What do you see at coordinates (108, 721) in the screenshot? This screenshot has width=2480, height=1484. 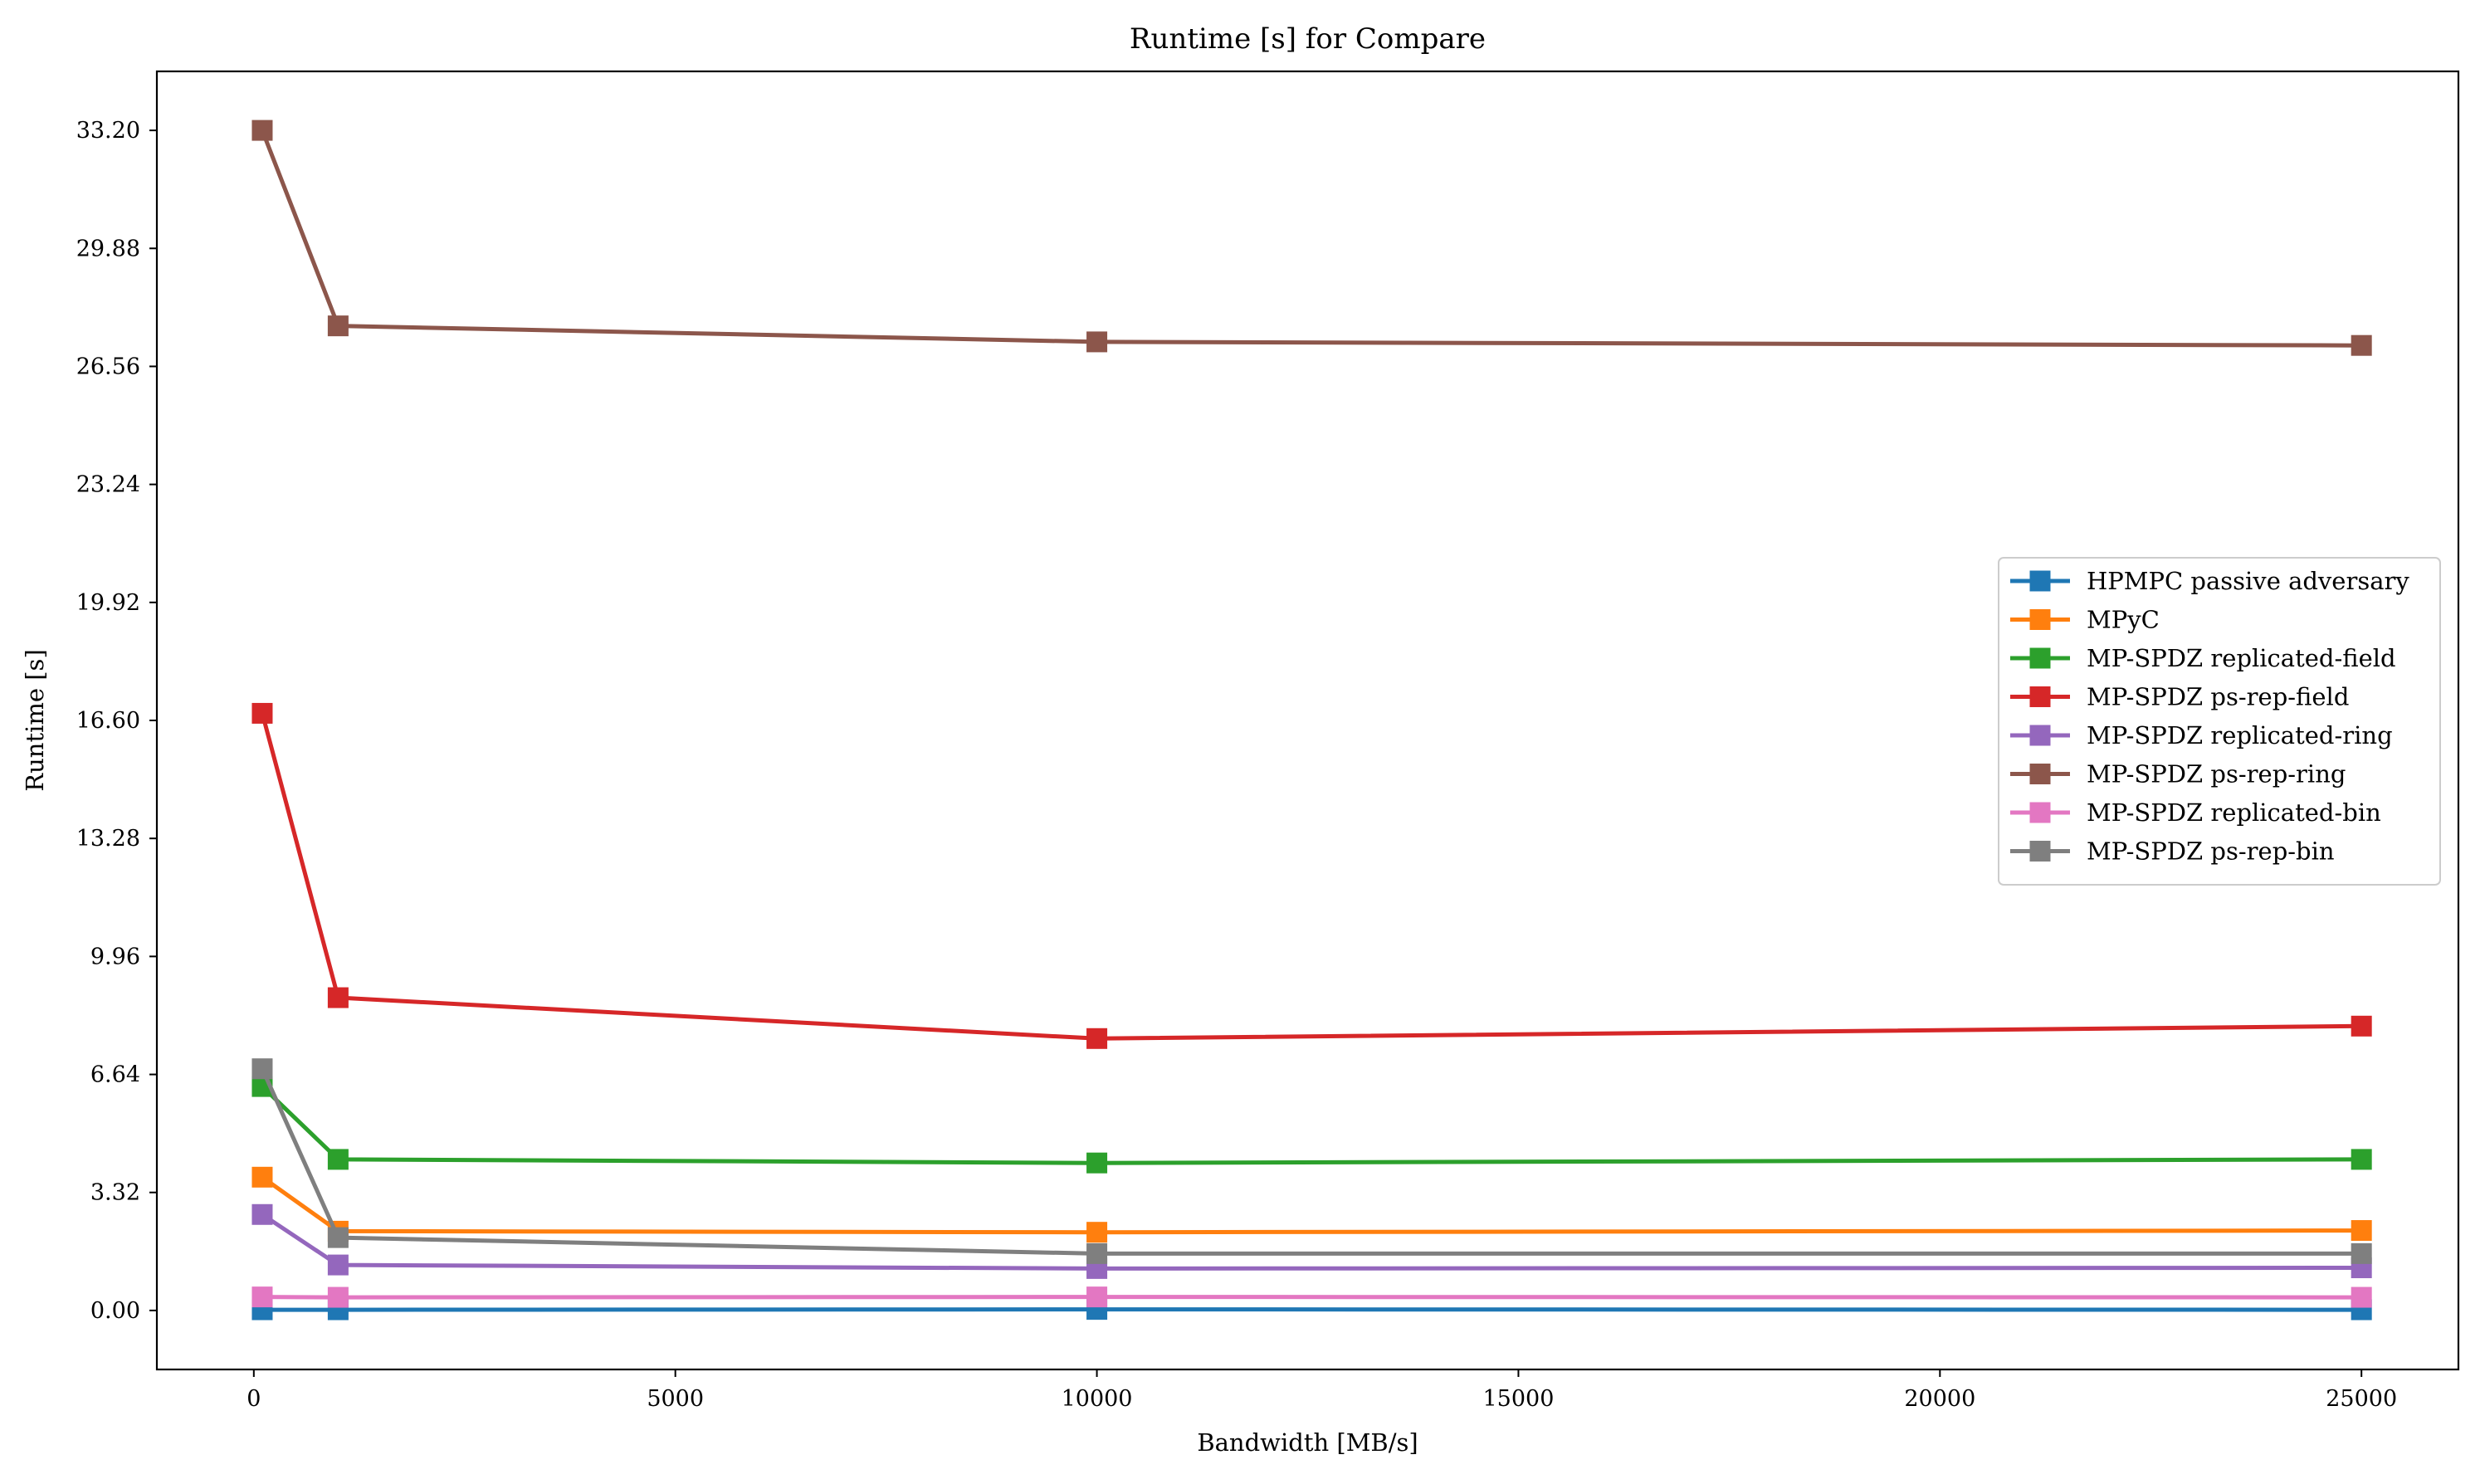 I see `y-tick-label: 16.60` at bounding box center [108, 721].